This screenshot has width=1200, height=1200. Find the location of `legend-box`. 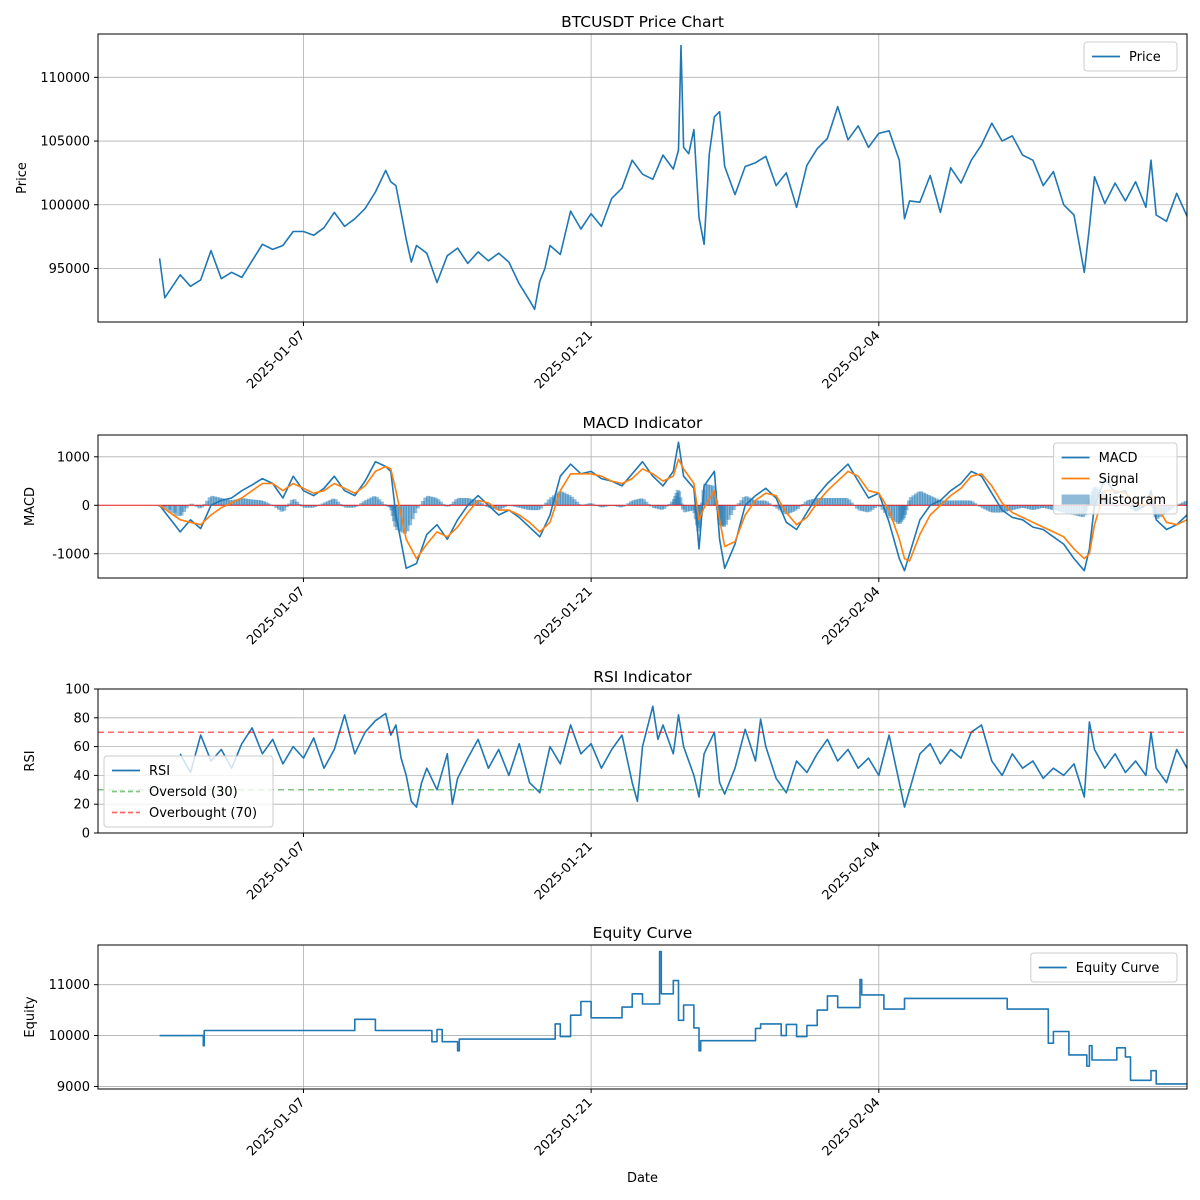

legend-box is located at coordinates (1104, 967).